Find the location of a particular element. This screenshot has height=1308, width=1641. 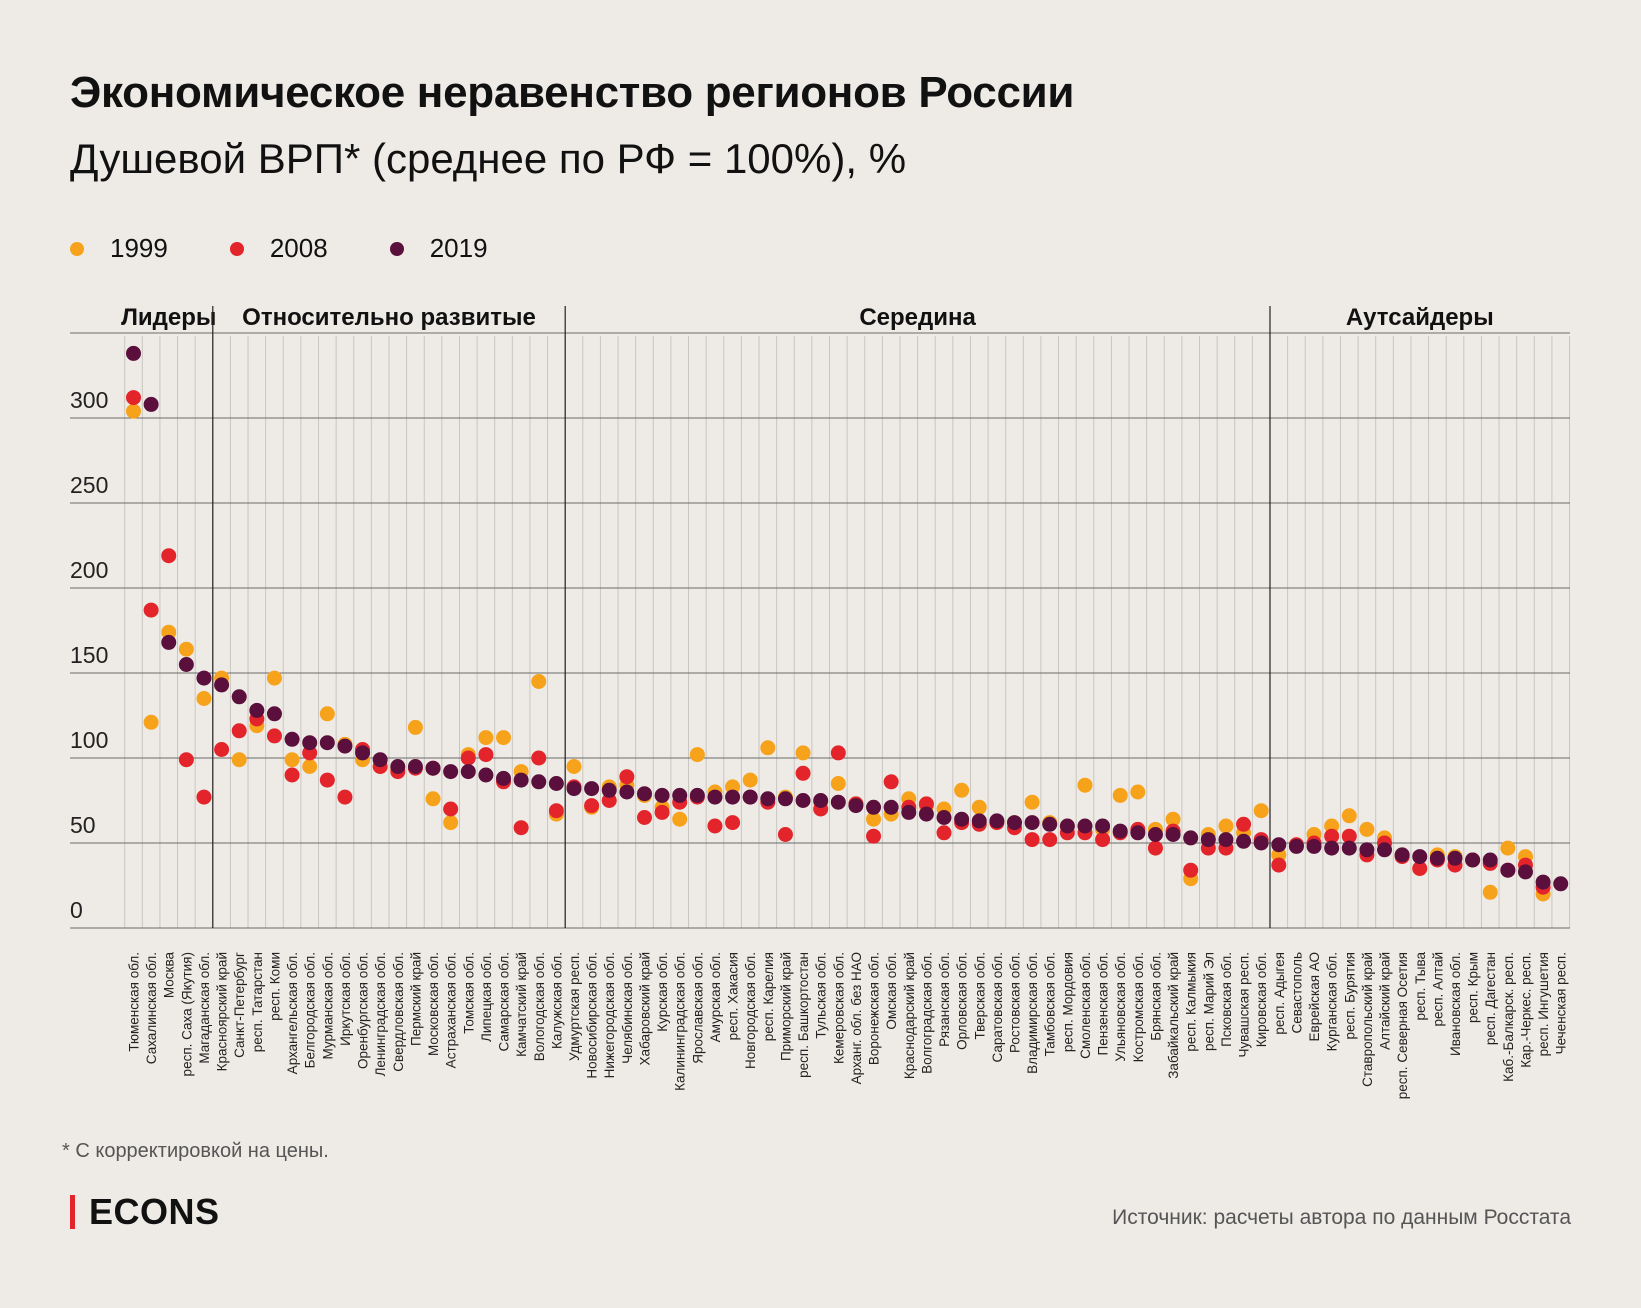

legend-item-2019: 2019 is located at coordinates (438, 248).